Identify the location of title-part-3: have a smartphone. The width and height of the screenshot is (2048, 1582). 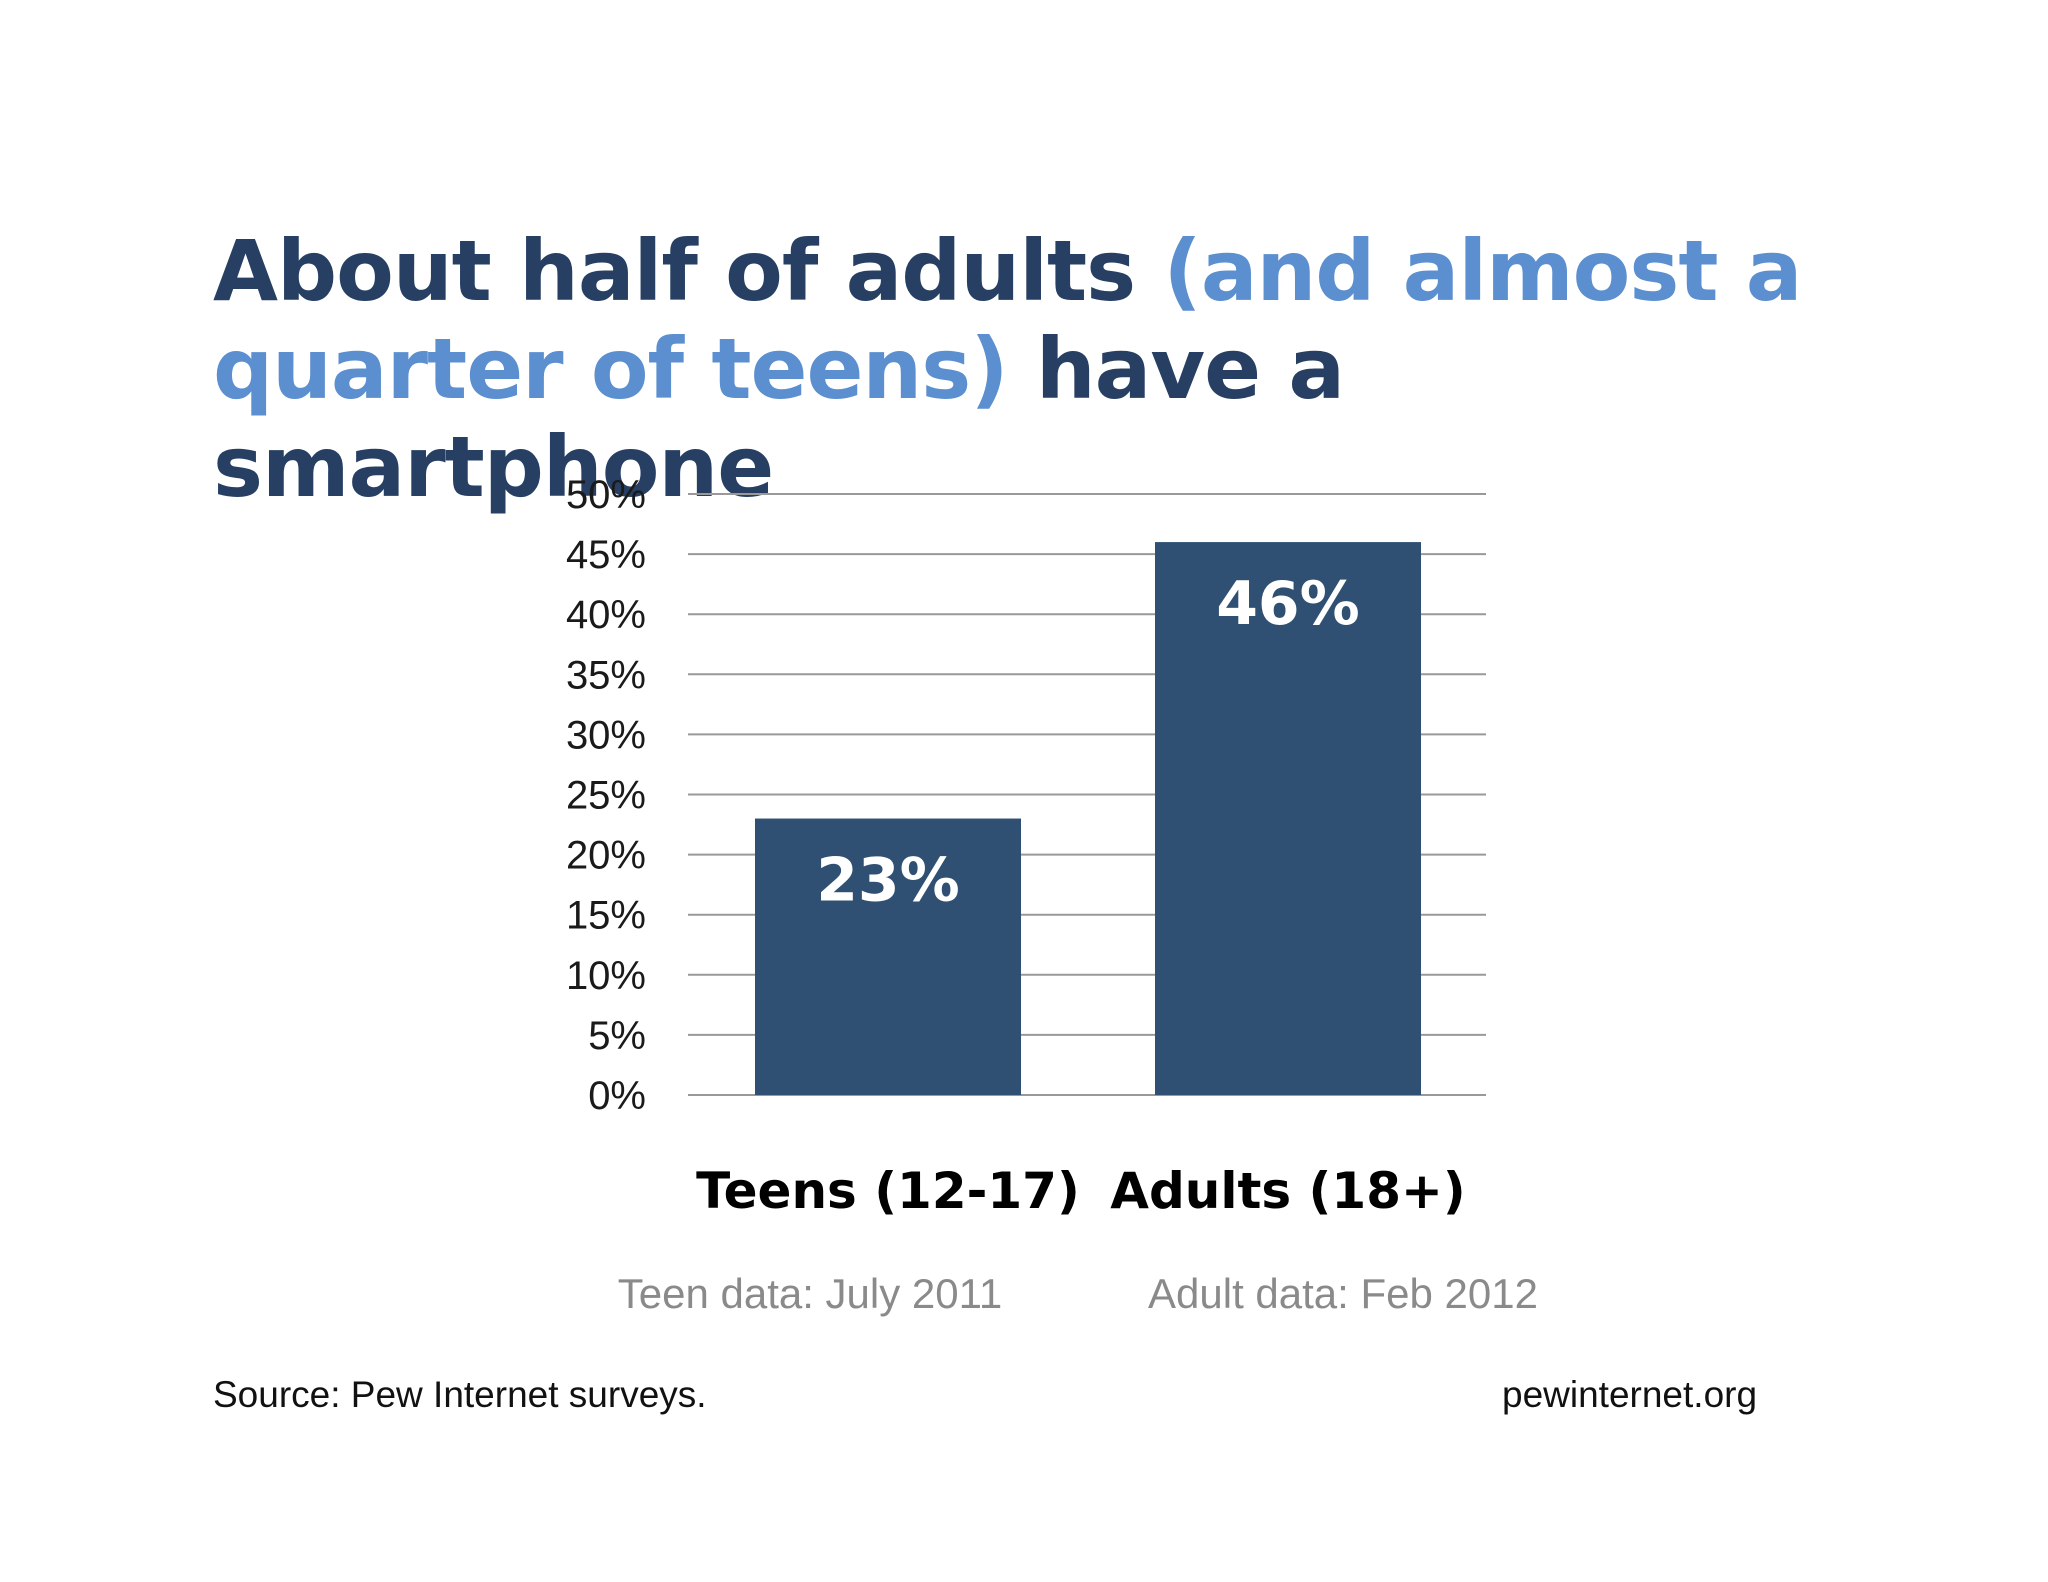
(779, 418).